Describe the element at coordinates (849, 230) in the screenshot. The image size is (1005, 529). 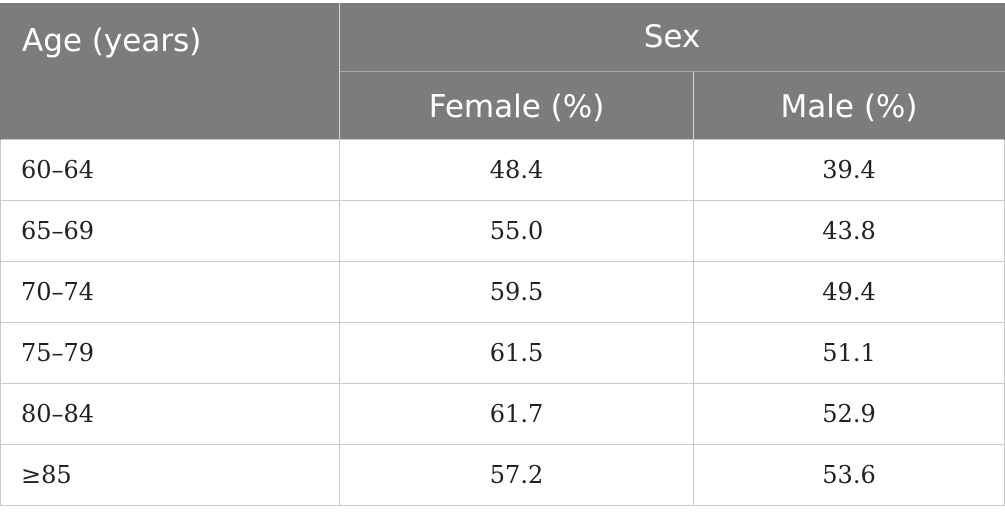
I see `male-value-cell: 43.8` at that location.